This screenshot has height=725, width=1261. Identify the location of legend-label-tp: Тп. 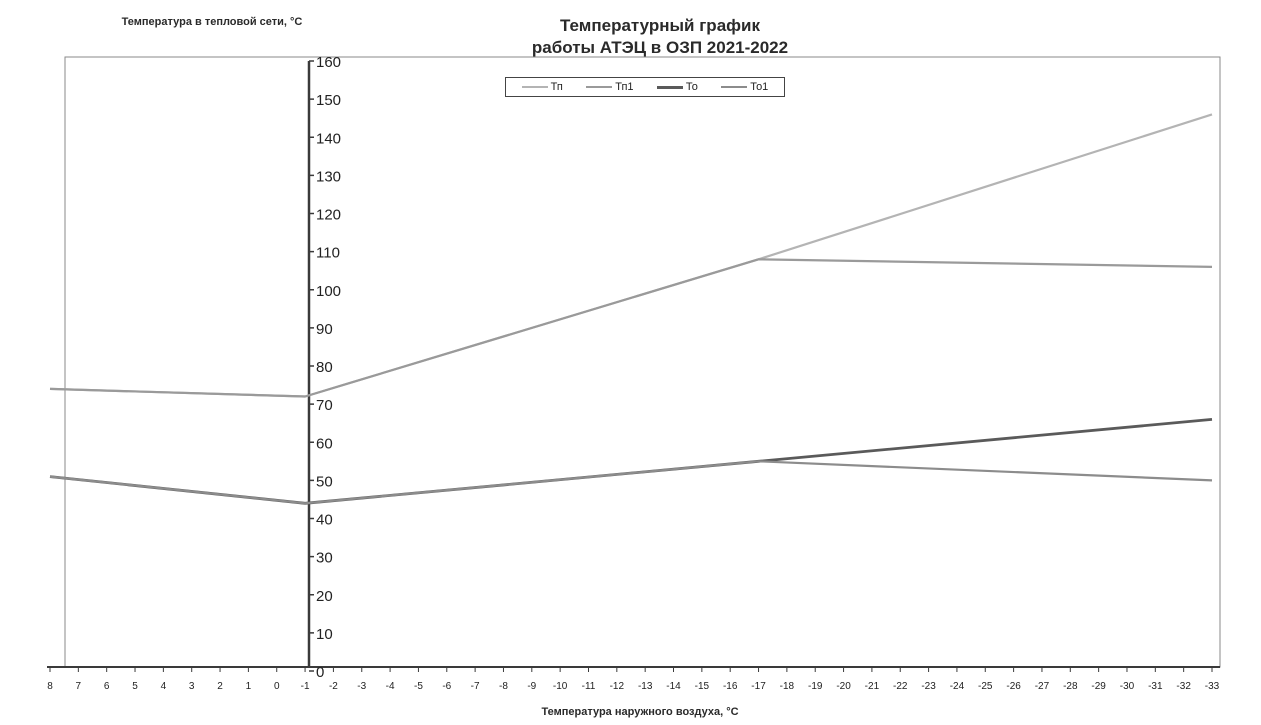
(556, 87).